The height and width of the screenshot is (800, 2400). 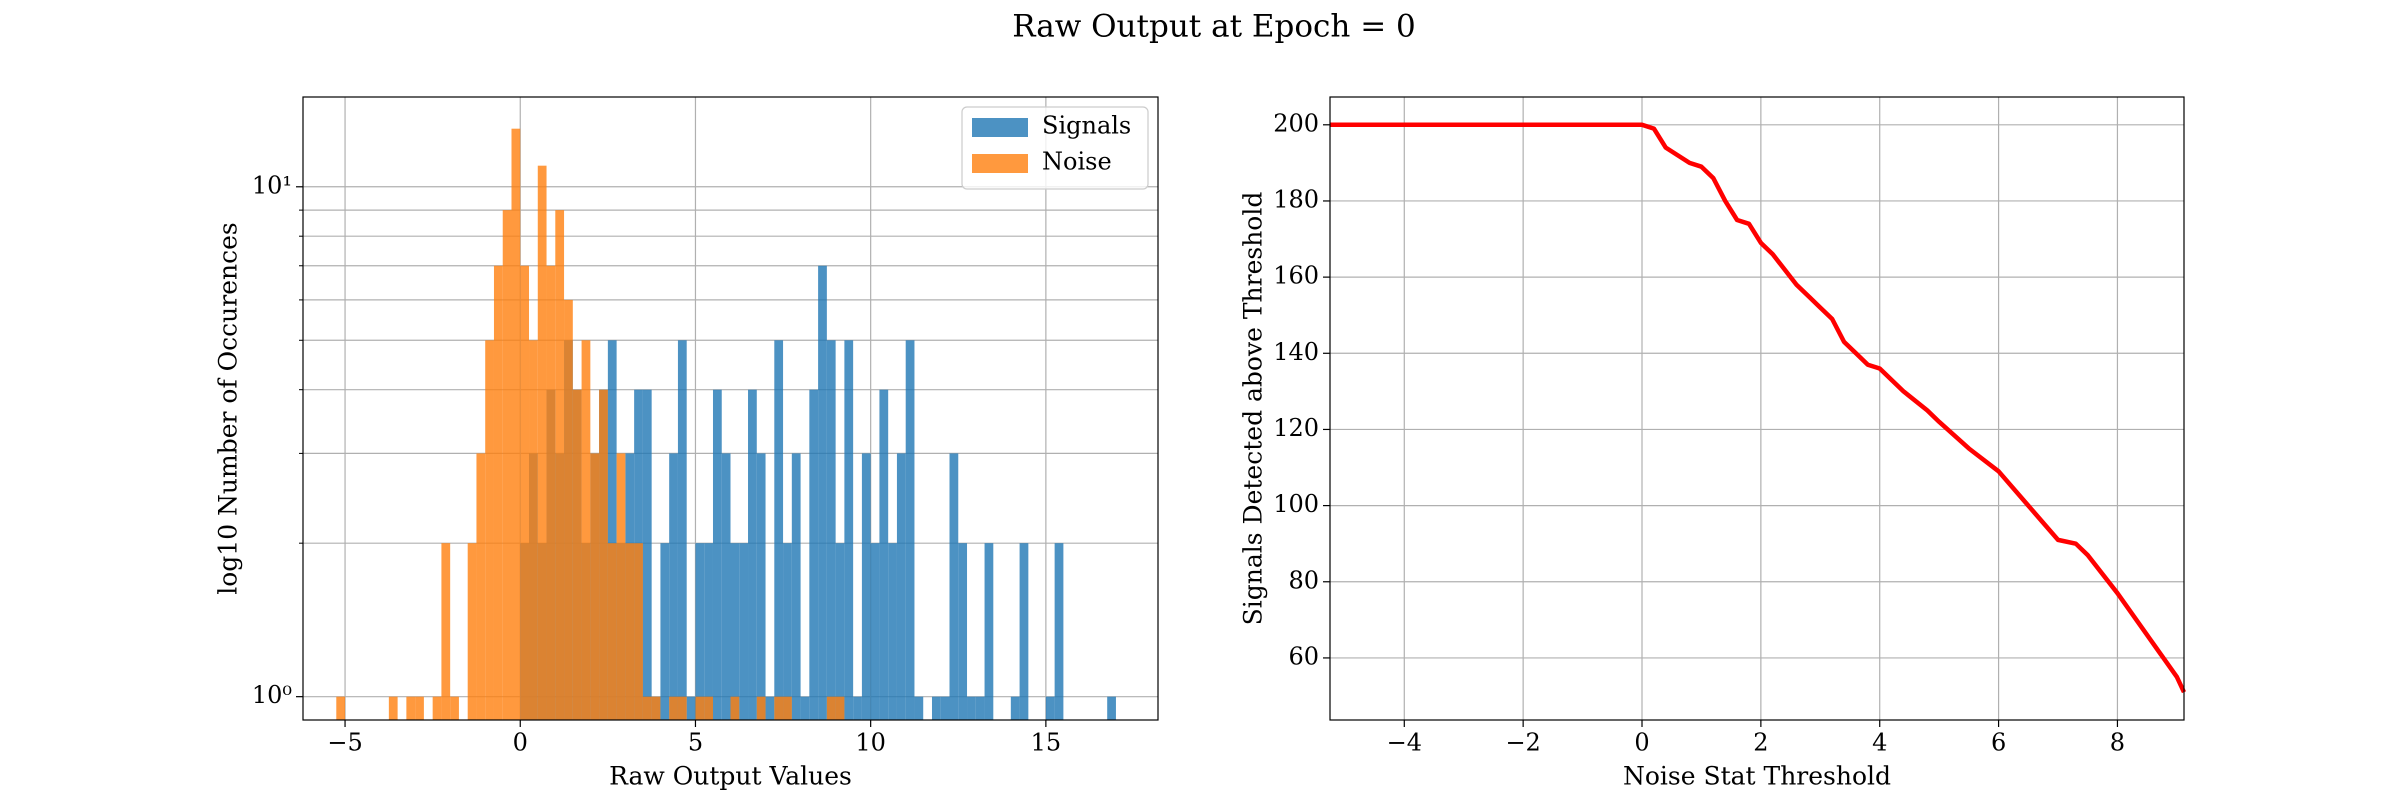 I want to click on y-tick-label: 80, so click(x=1303, y=580).